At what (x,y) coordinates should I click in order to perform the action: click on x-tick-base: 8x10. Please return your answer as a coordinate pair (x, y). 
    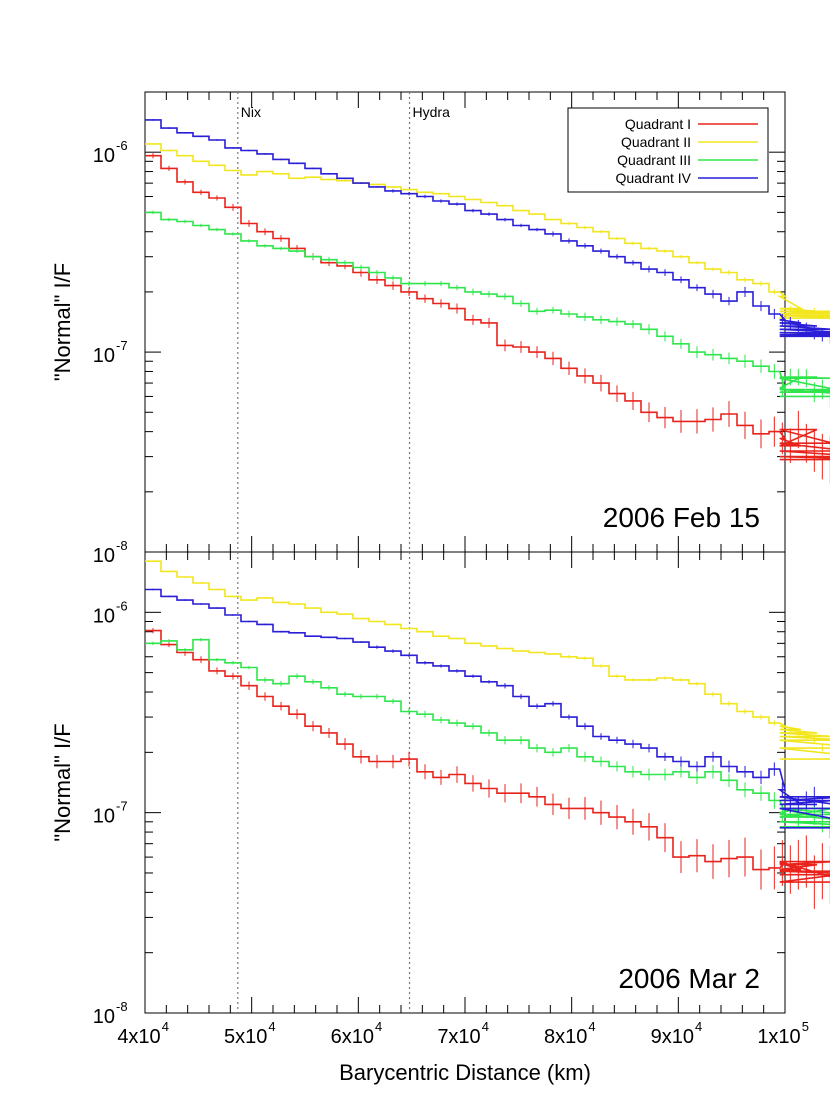
    Looking at the image, I should click on (565, 1037).